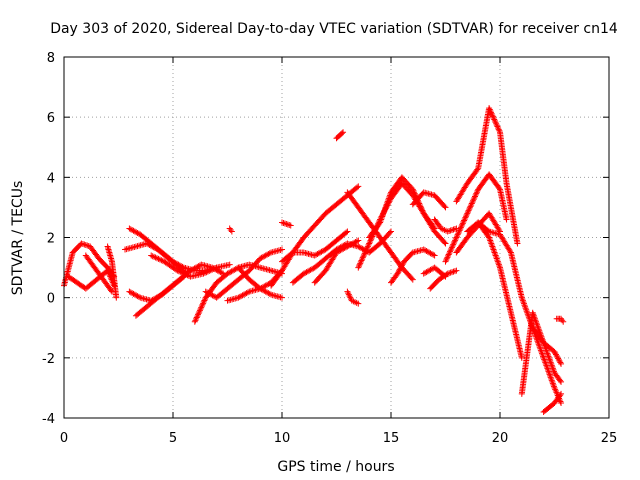  What do you see at coordinates (434, 272) in the screenshot?
I see `series-track-ab` at bounding box center [434, 272].